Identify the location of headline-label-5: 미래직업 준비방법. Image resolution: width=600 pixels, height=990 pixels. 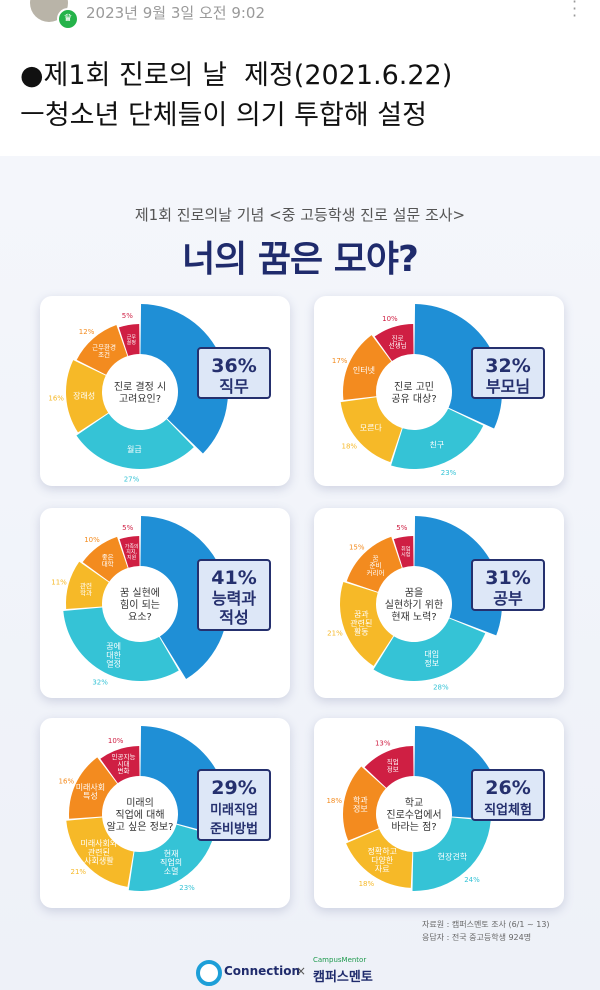
(234, 819).